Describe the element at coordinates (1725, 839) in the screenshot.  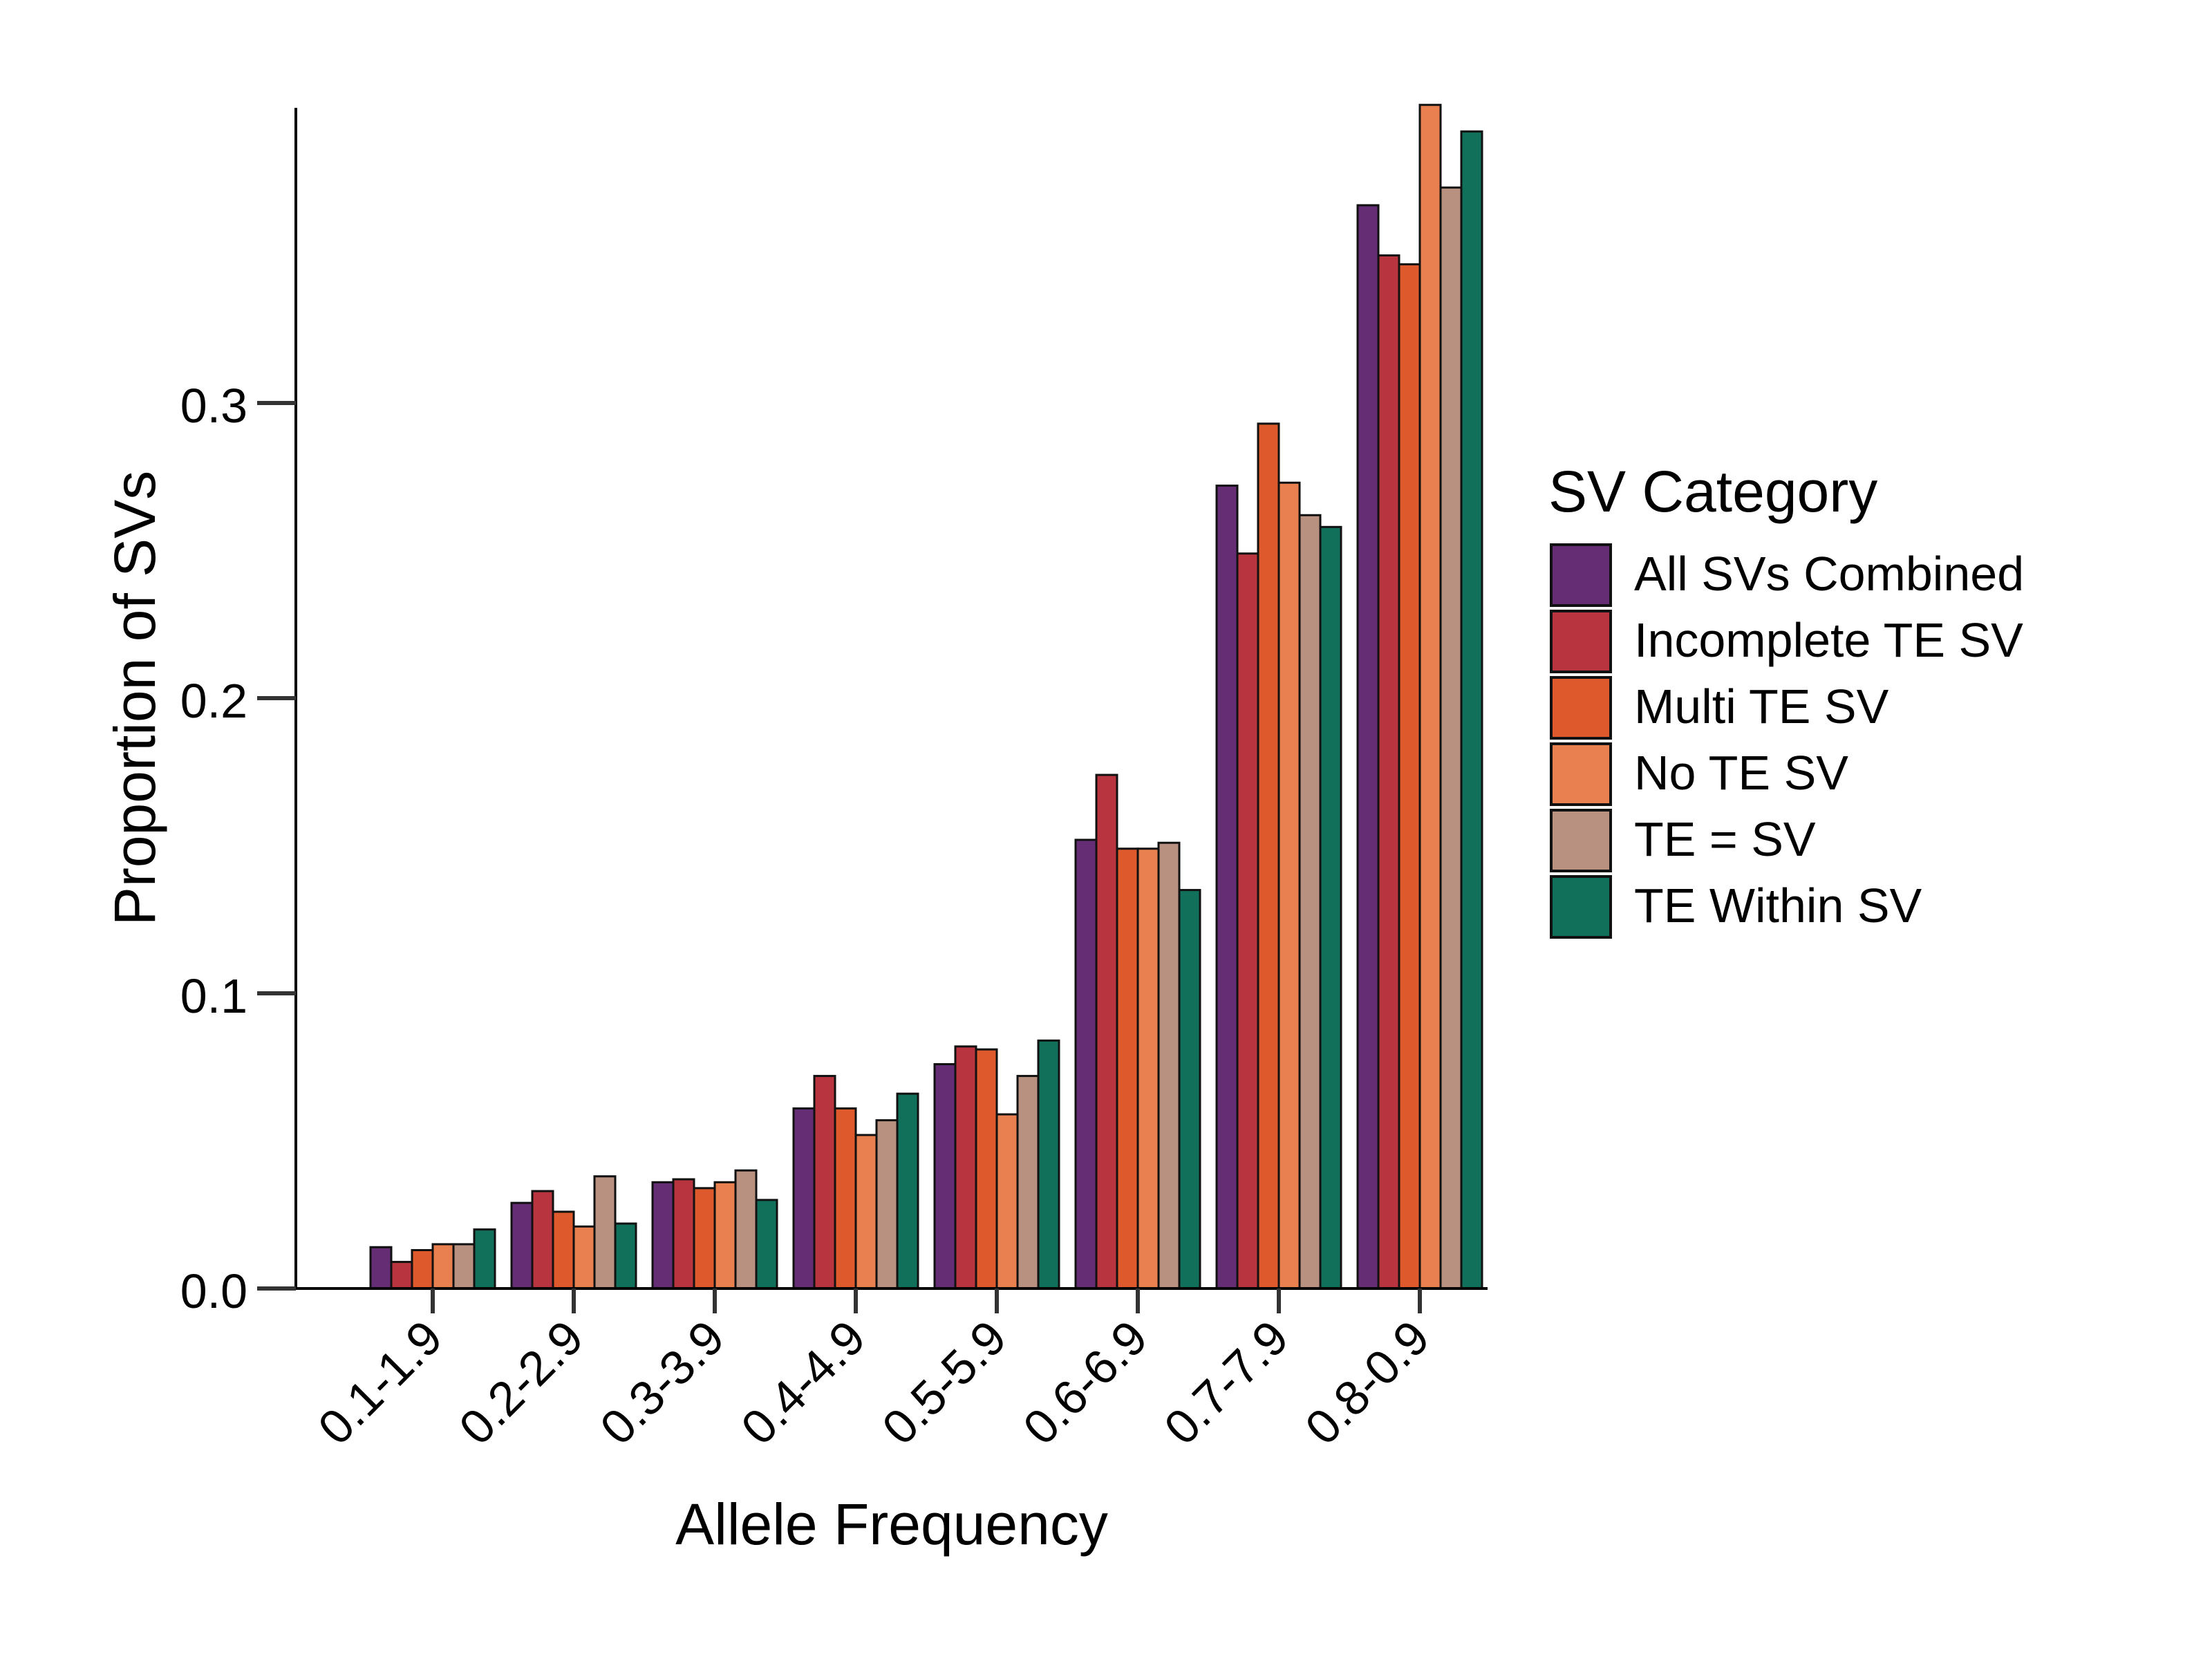
I see `legend-label: TE = SV` at that location.